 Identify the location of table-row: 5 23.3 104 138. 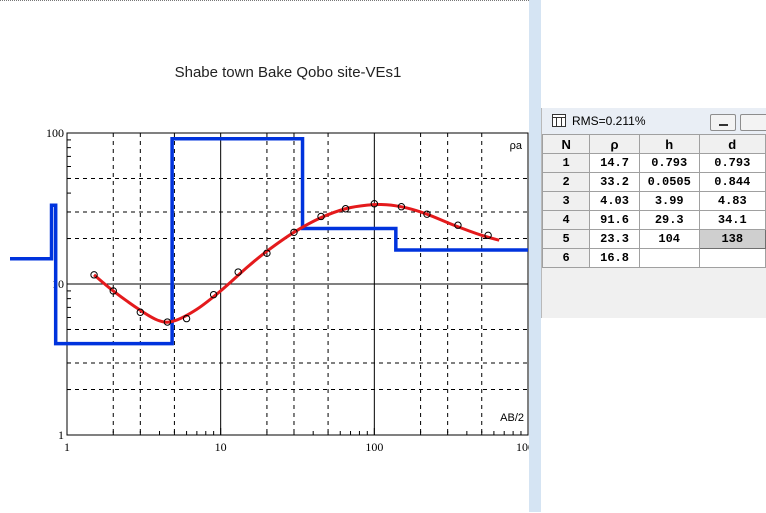
(654, 239).